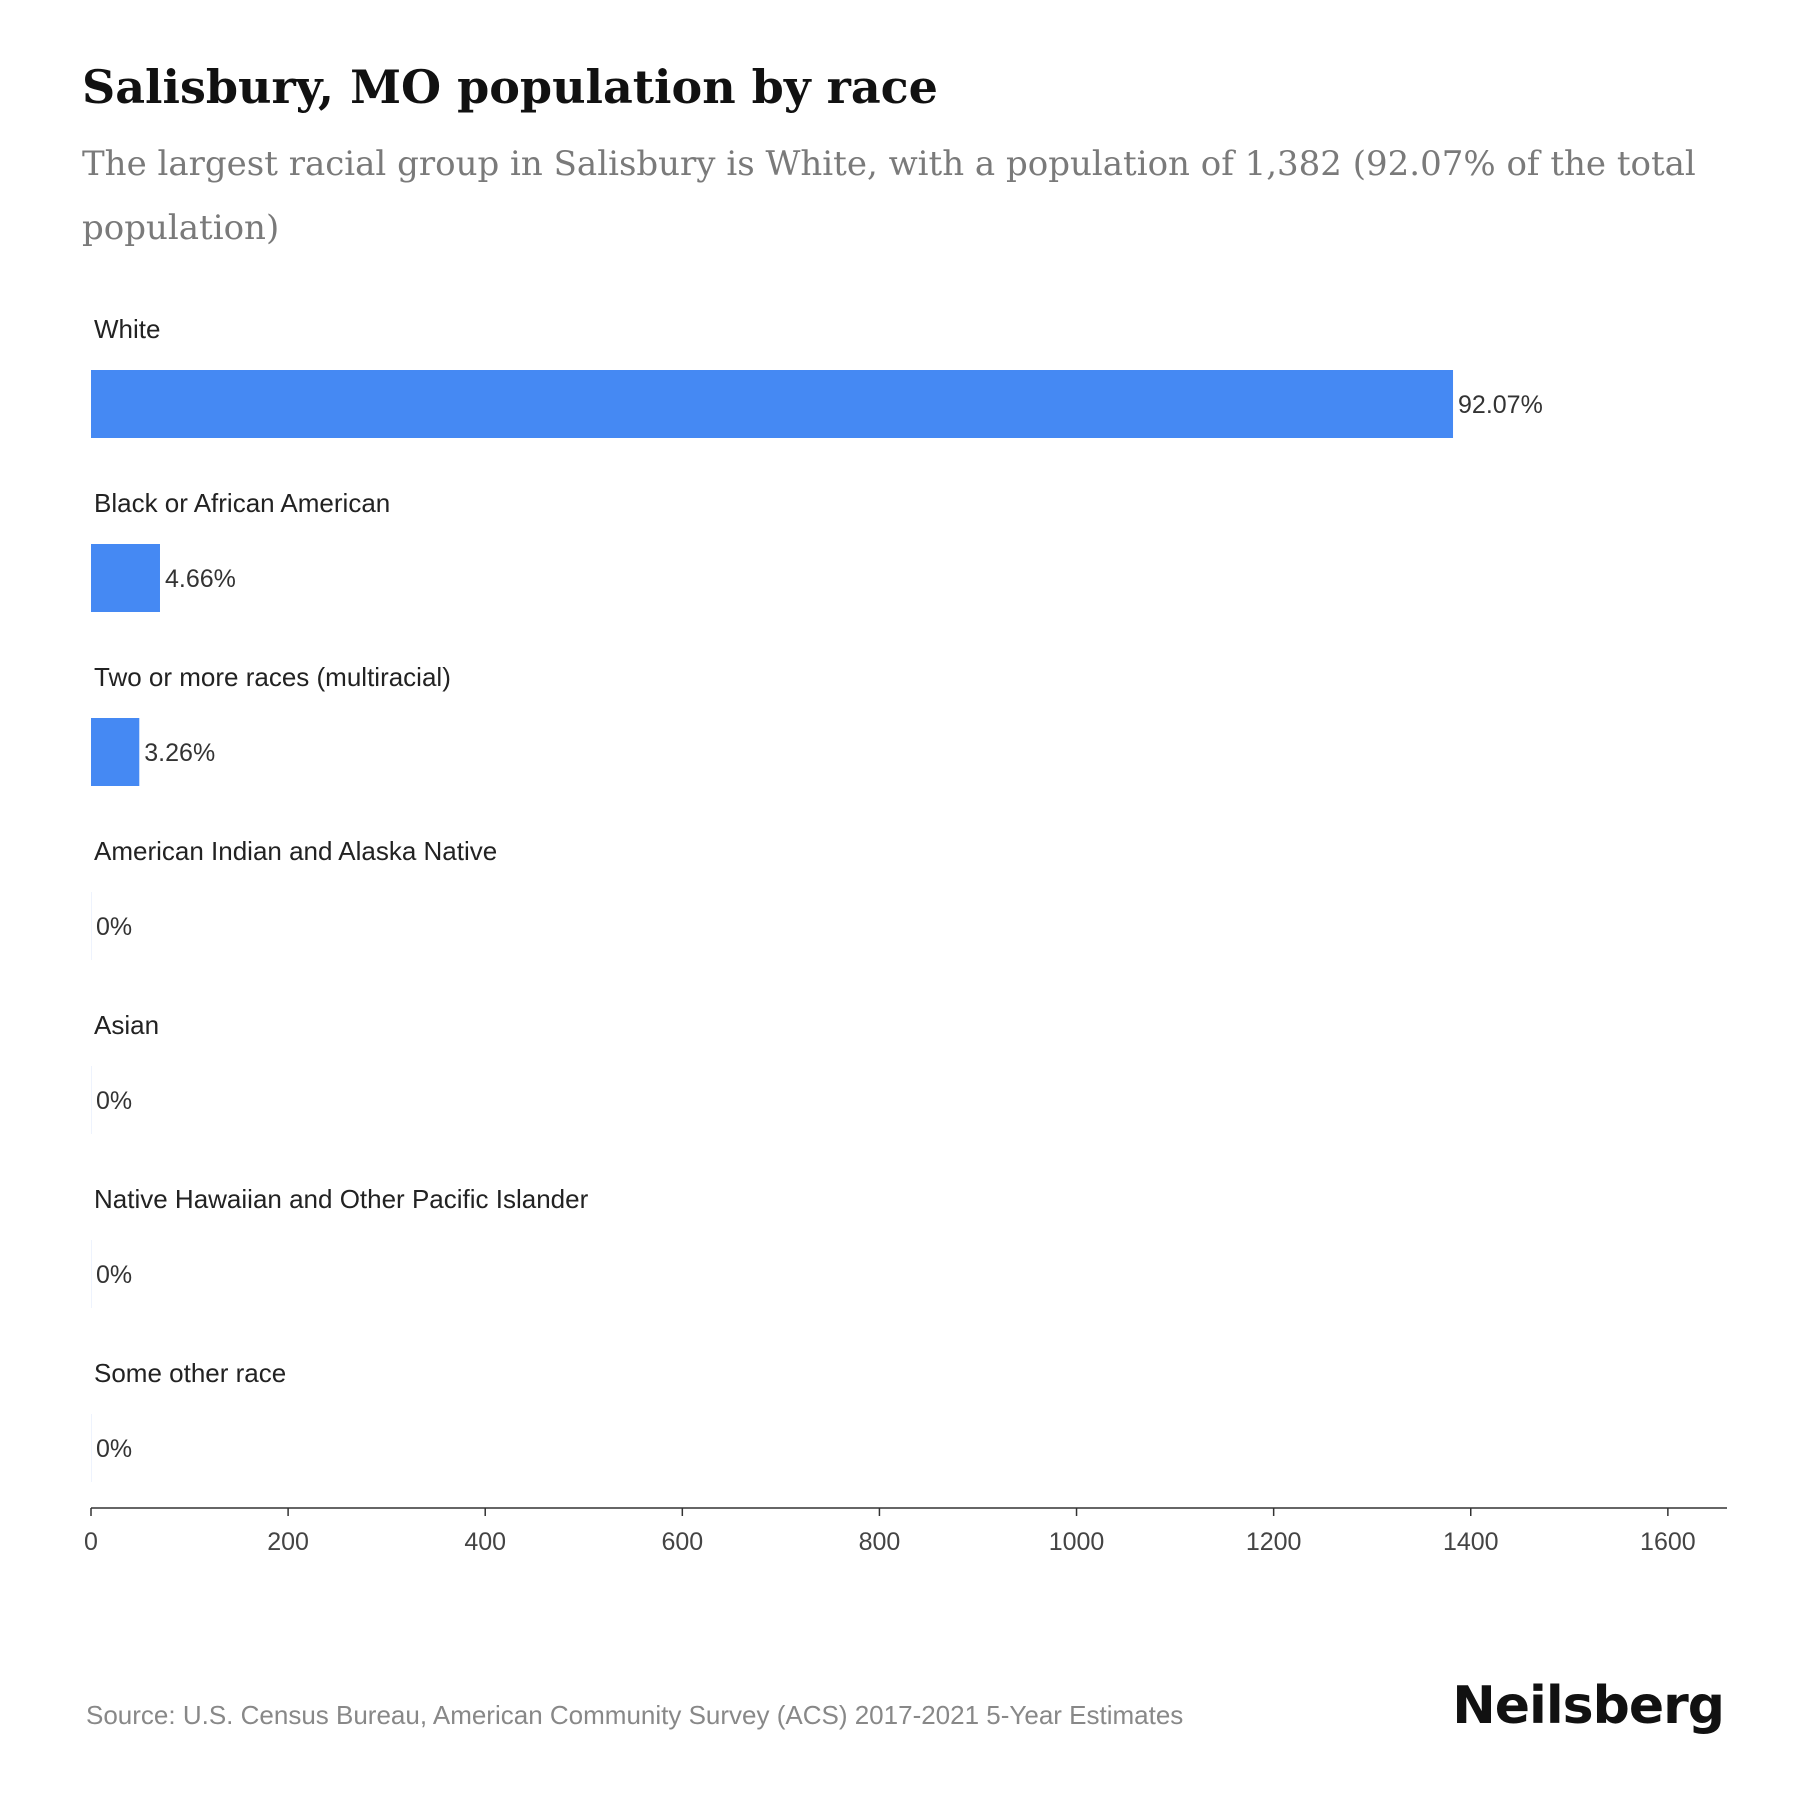  I want to click on x-tick-label: 1200, so click(1274, 1542).